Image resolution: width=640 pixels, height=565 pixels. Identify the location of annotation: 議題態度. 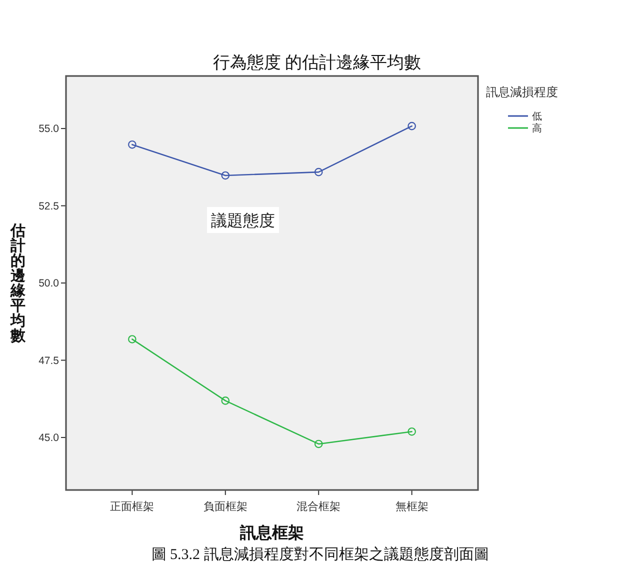
(243, 221).